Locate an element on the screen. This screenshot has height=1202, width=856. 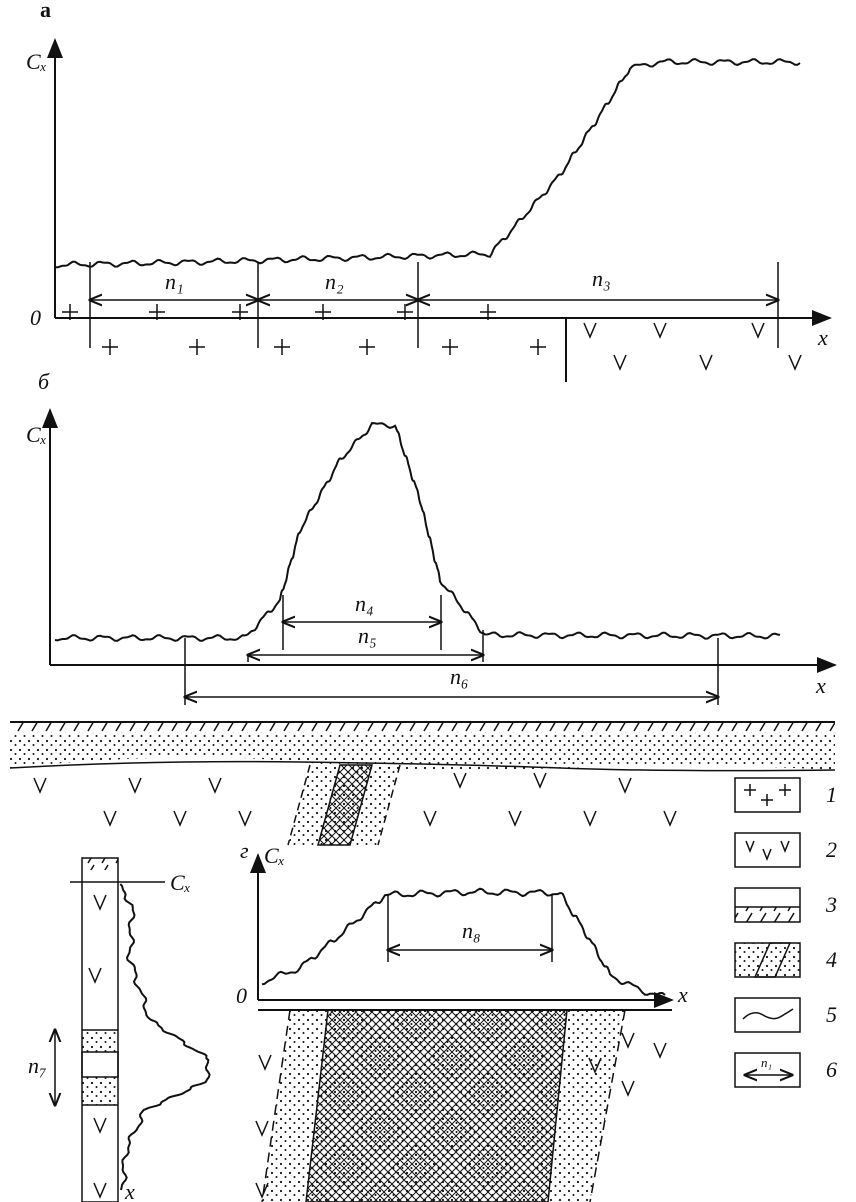
interval-label: n₃ is located at coordinates (601, 278).